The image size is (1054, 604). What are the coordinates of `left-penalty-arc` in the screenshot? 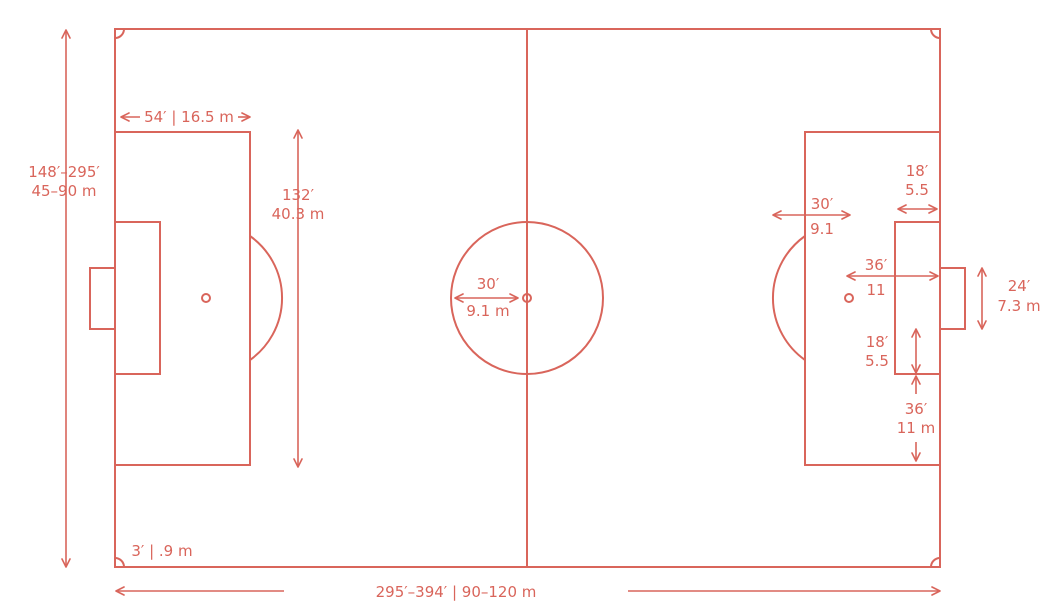 It's located at (266, 298).